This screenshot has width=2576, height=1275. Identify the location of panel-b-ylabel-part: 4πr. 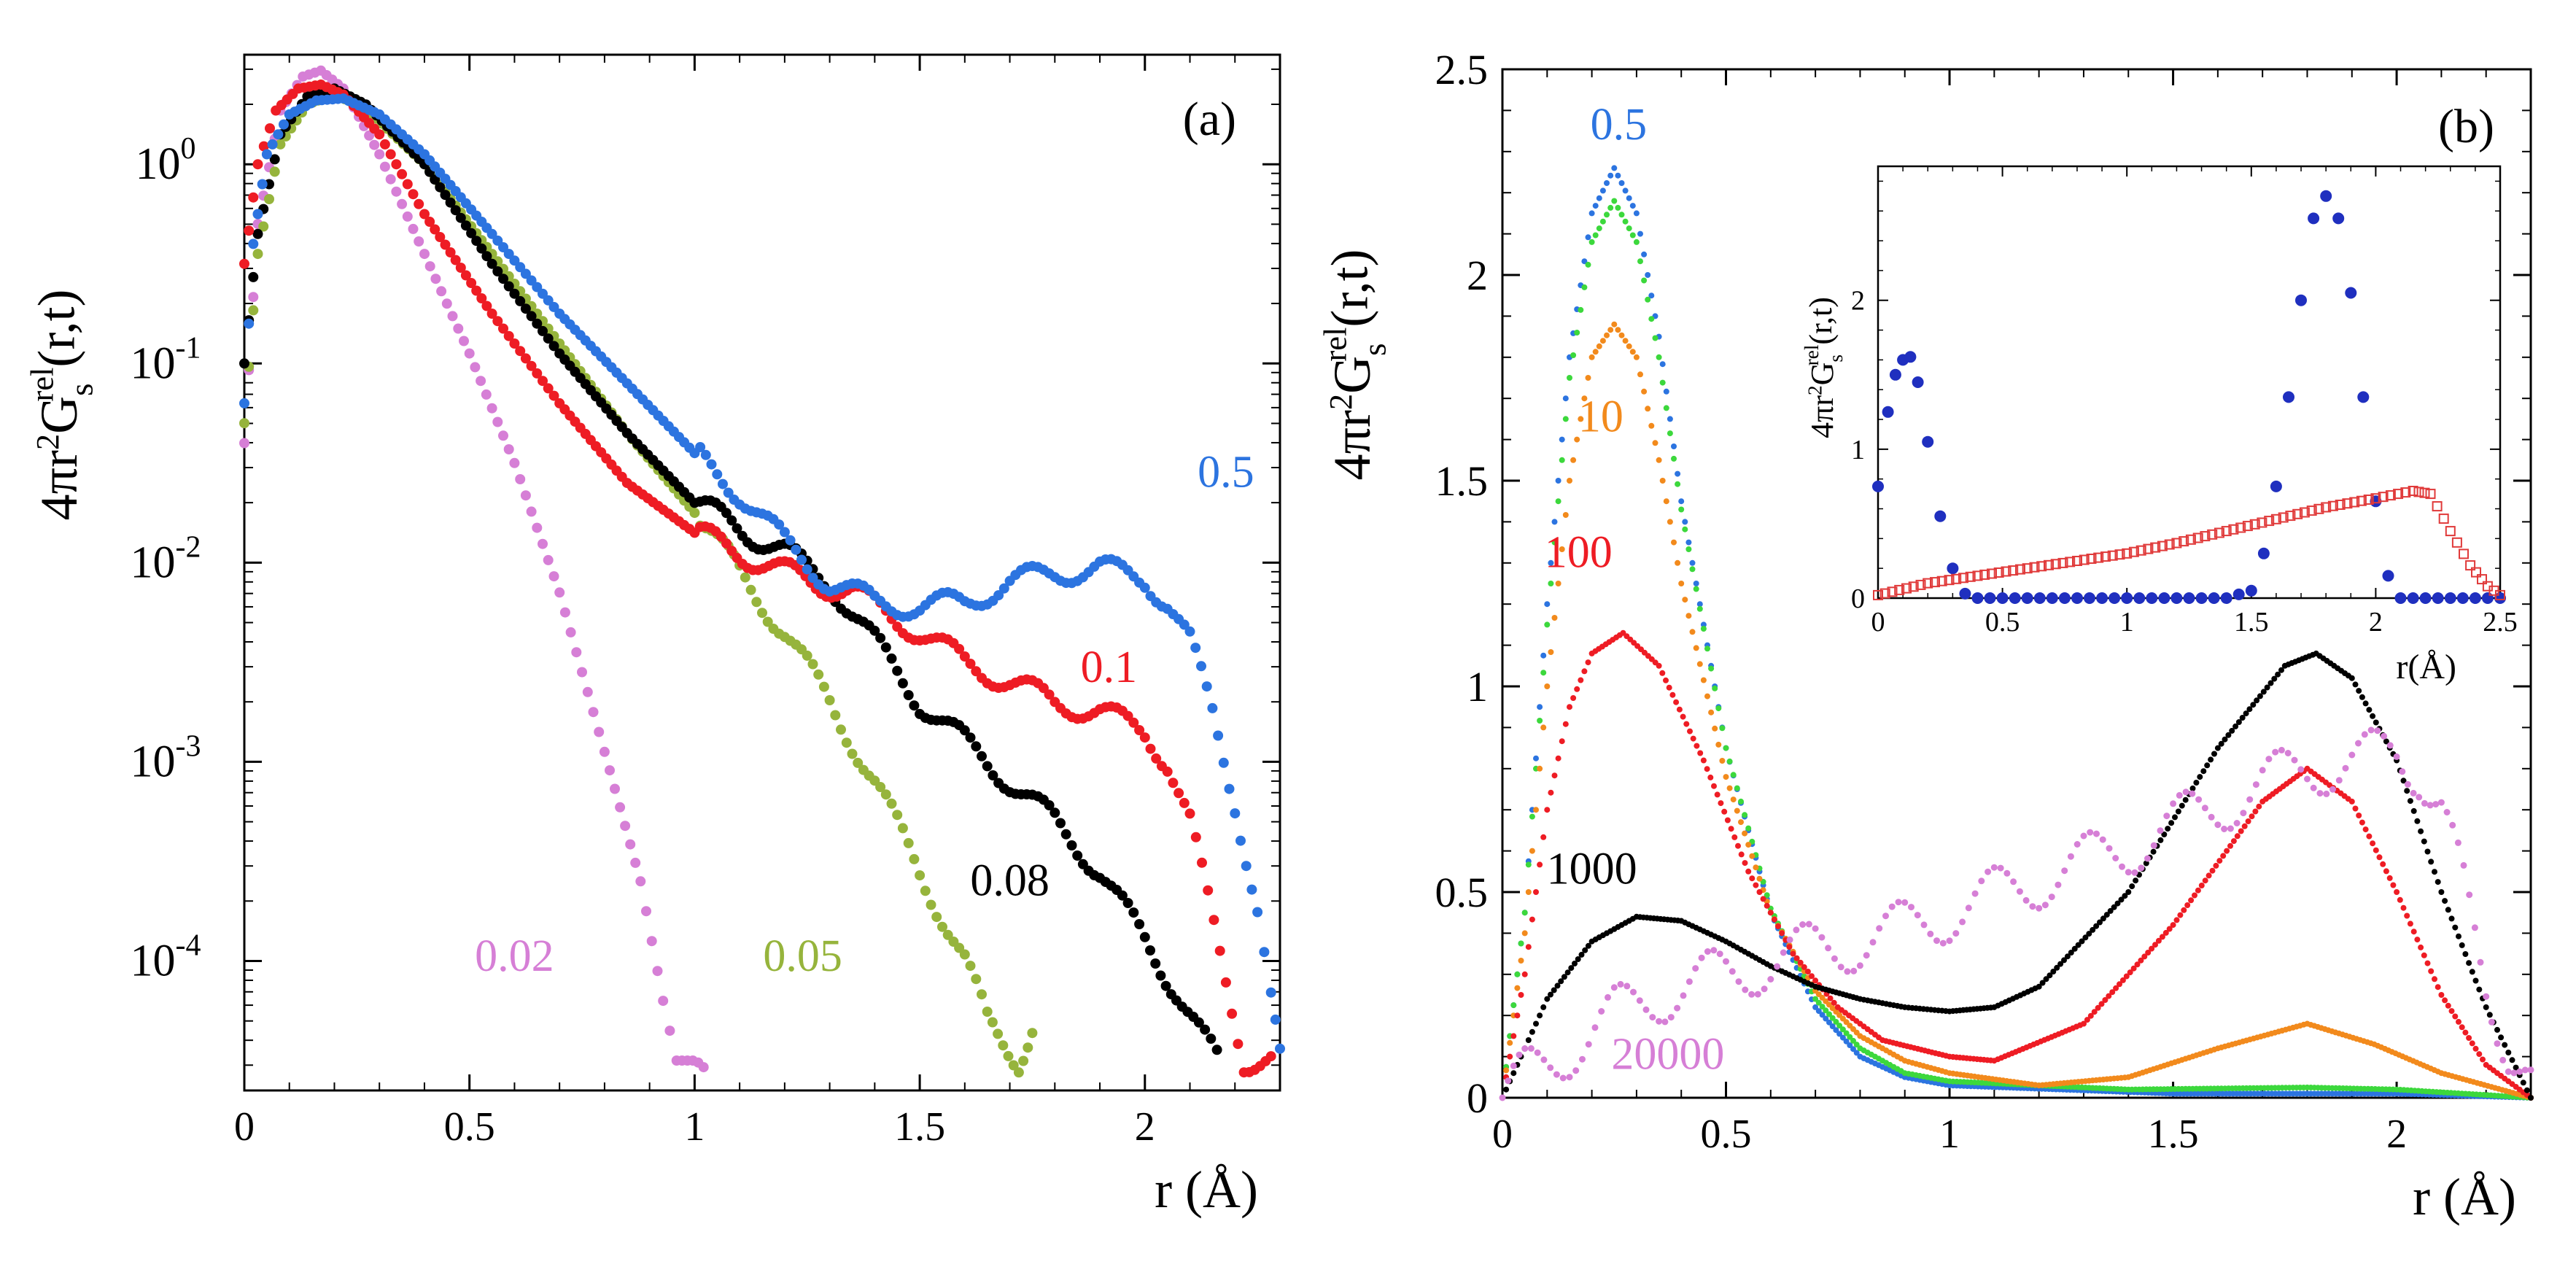
(1352, 445).